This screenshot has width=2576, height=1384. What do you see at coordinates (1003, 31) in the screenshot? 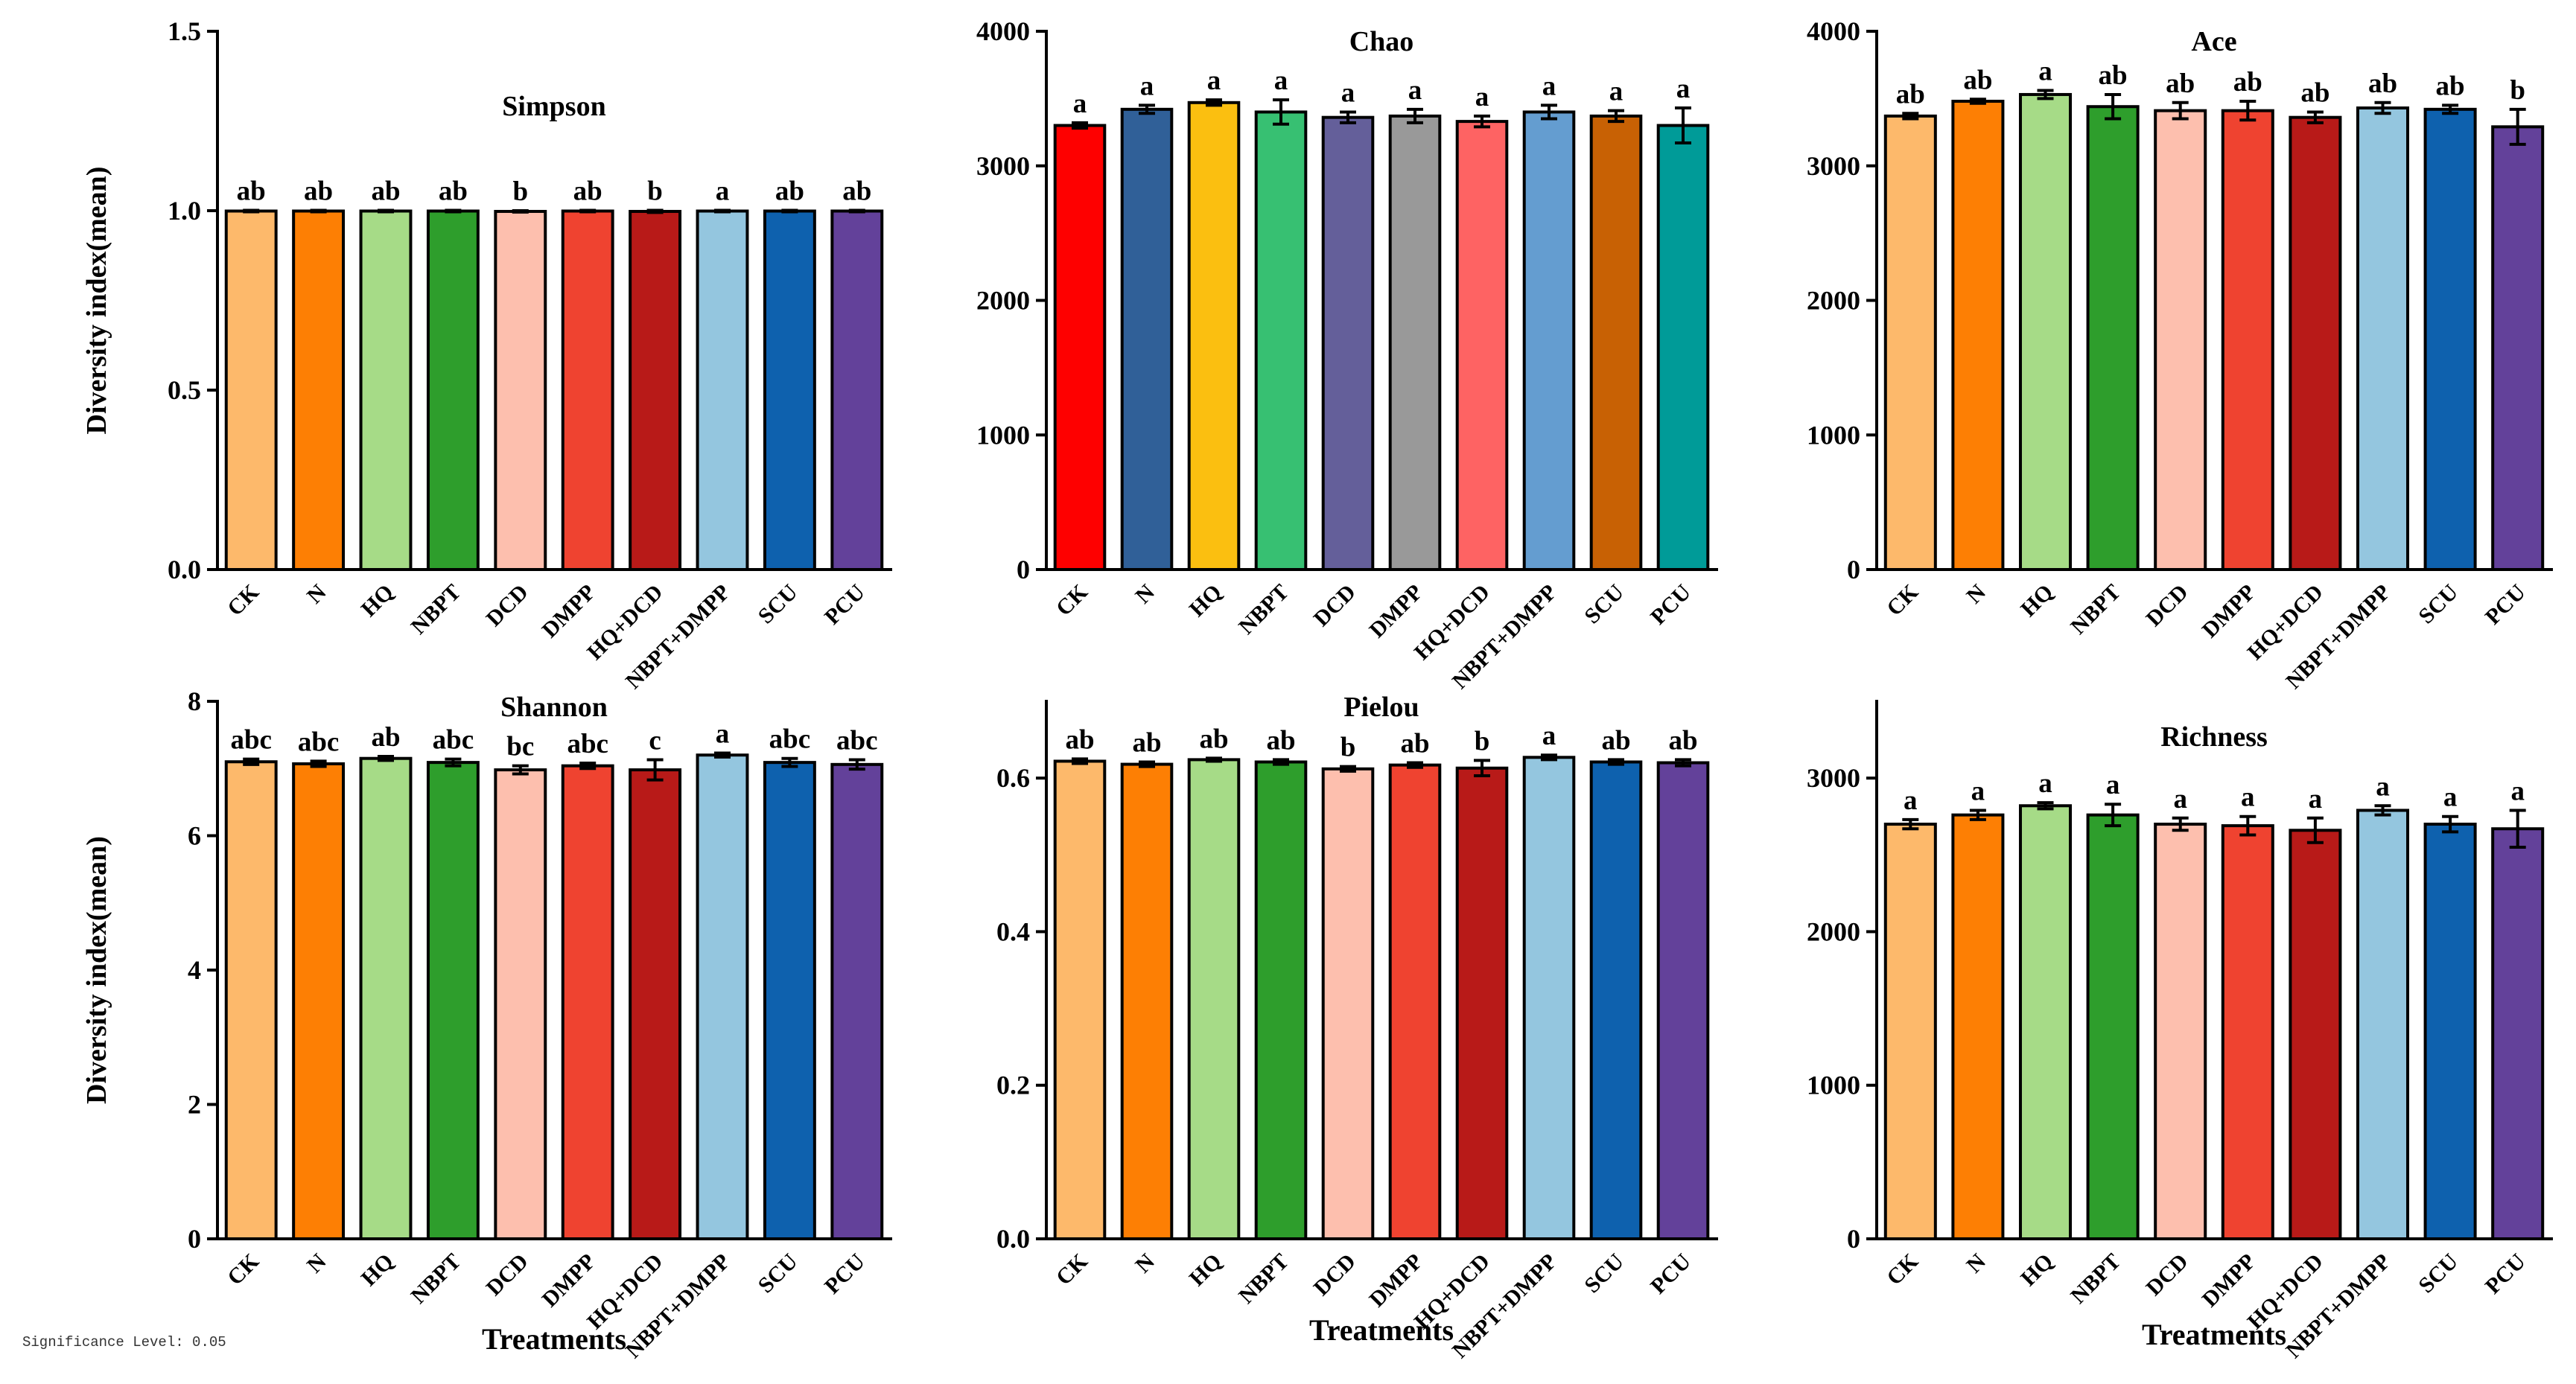
I see `chao-ytick-label: 4000` at bounding box center [1003, 31].